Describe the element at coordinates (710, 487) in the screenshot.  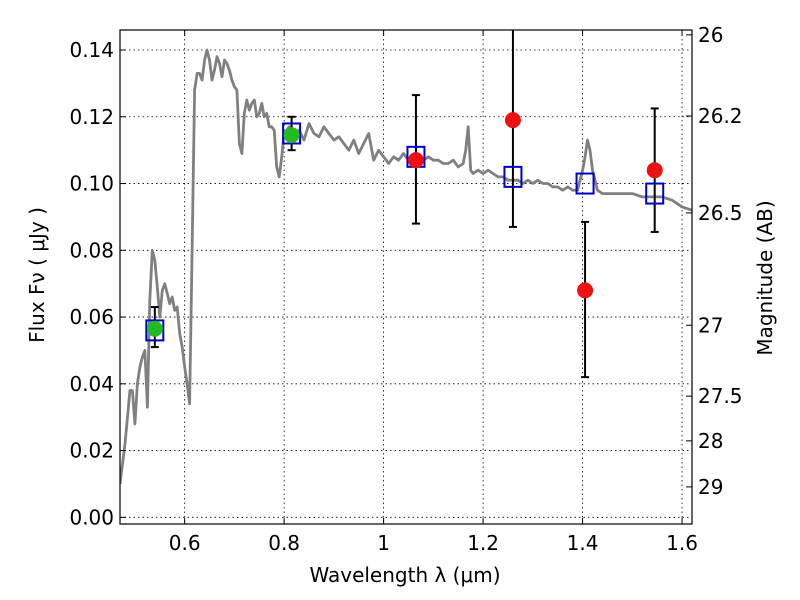
I see `y2-tick-label: 29` at that location.